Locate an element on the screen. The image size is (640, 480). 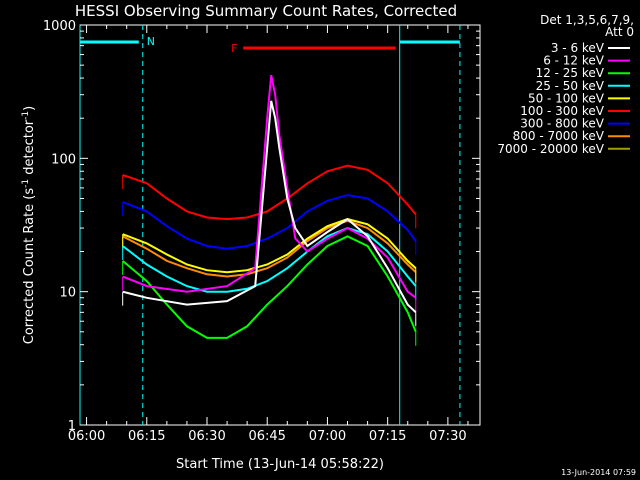
legend-att: Att 0 is located at coordinates (619, 32).